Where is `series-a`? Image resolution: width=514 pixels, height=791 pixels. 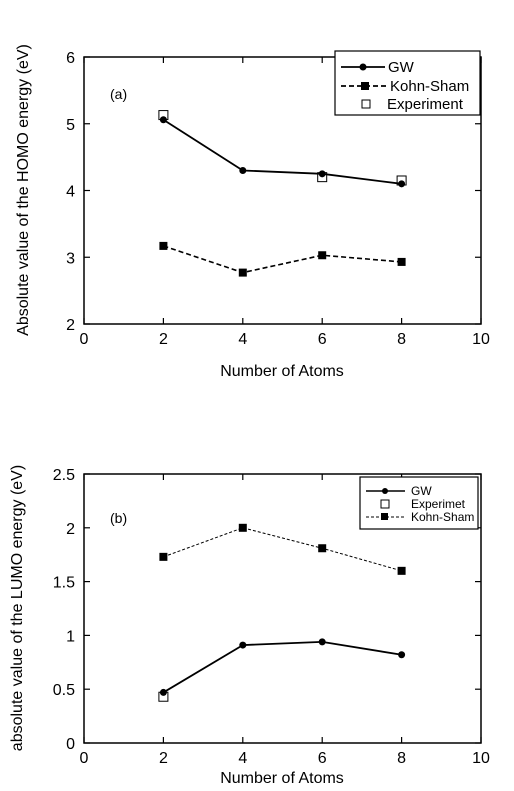
series-a is located at coordinates (282, 193).